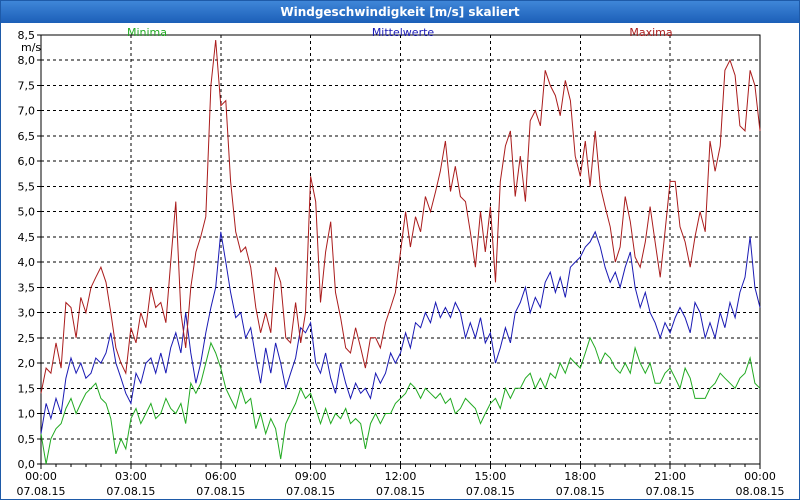 The height and width of the screenshot is (500, 800). Describe the element at coordinates (27, 111) in the screenshot. I see `y-tick-label: 7,0` at that location.